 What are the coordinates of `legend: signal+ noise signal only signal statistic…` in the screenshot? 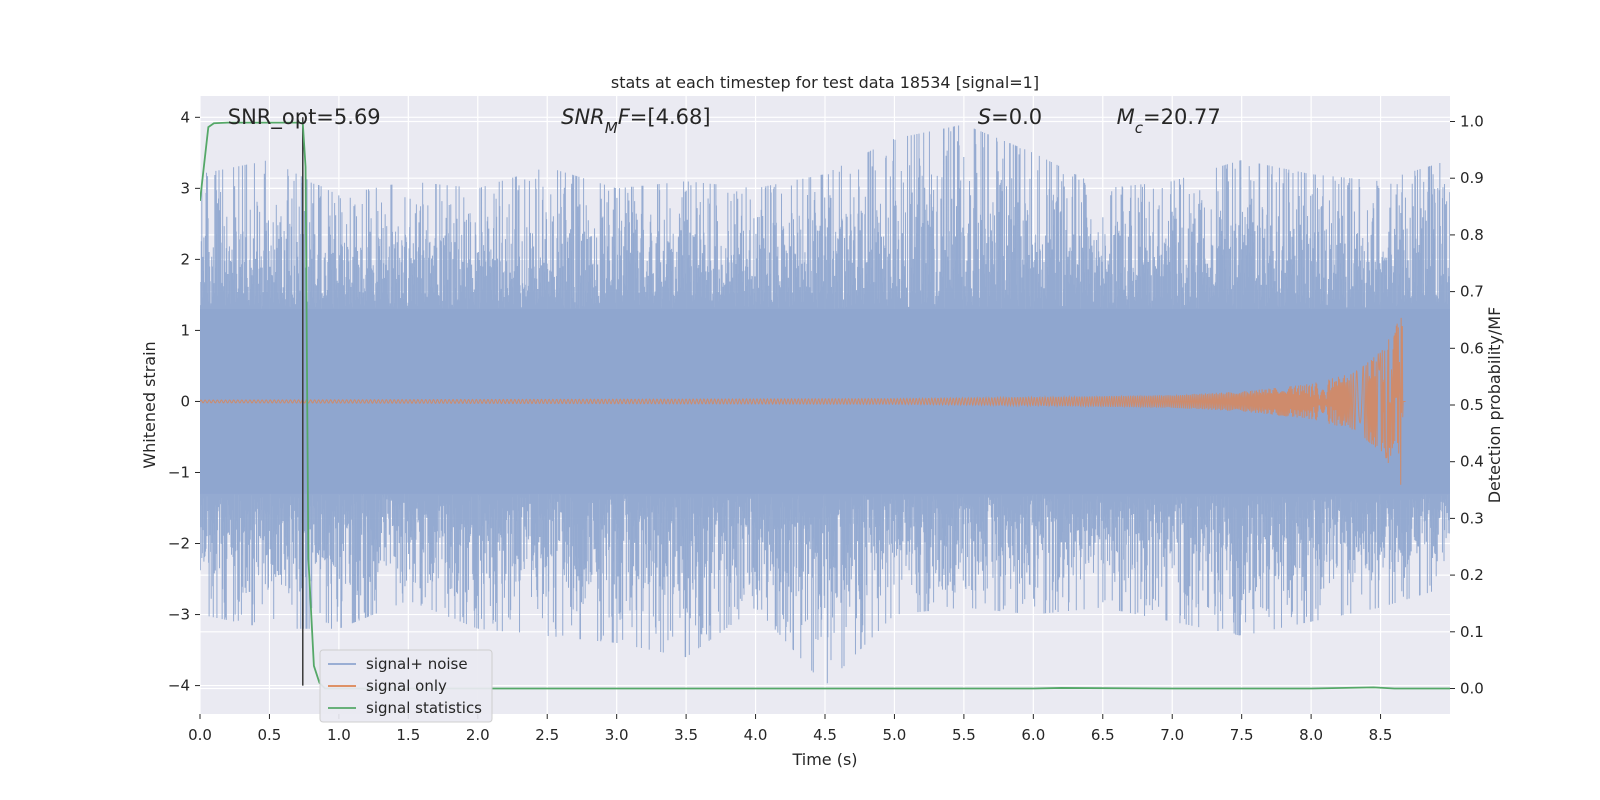 It's located at (406, 686).